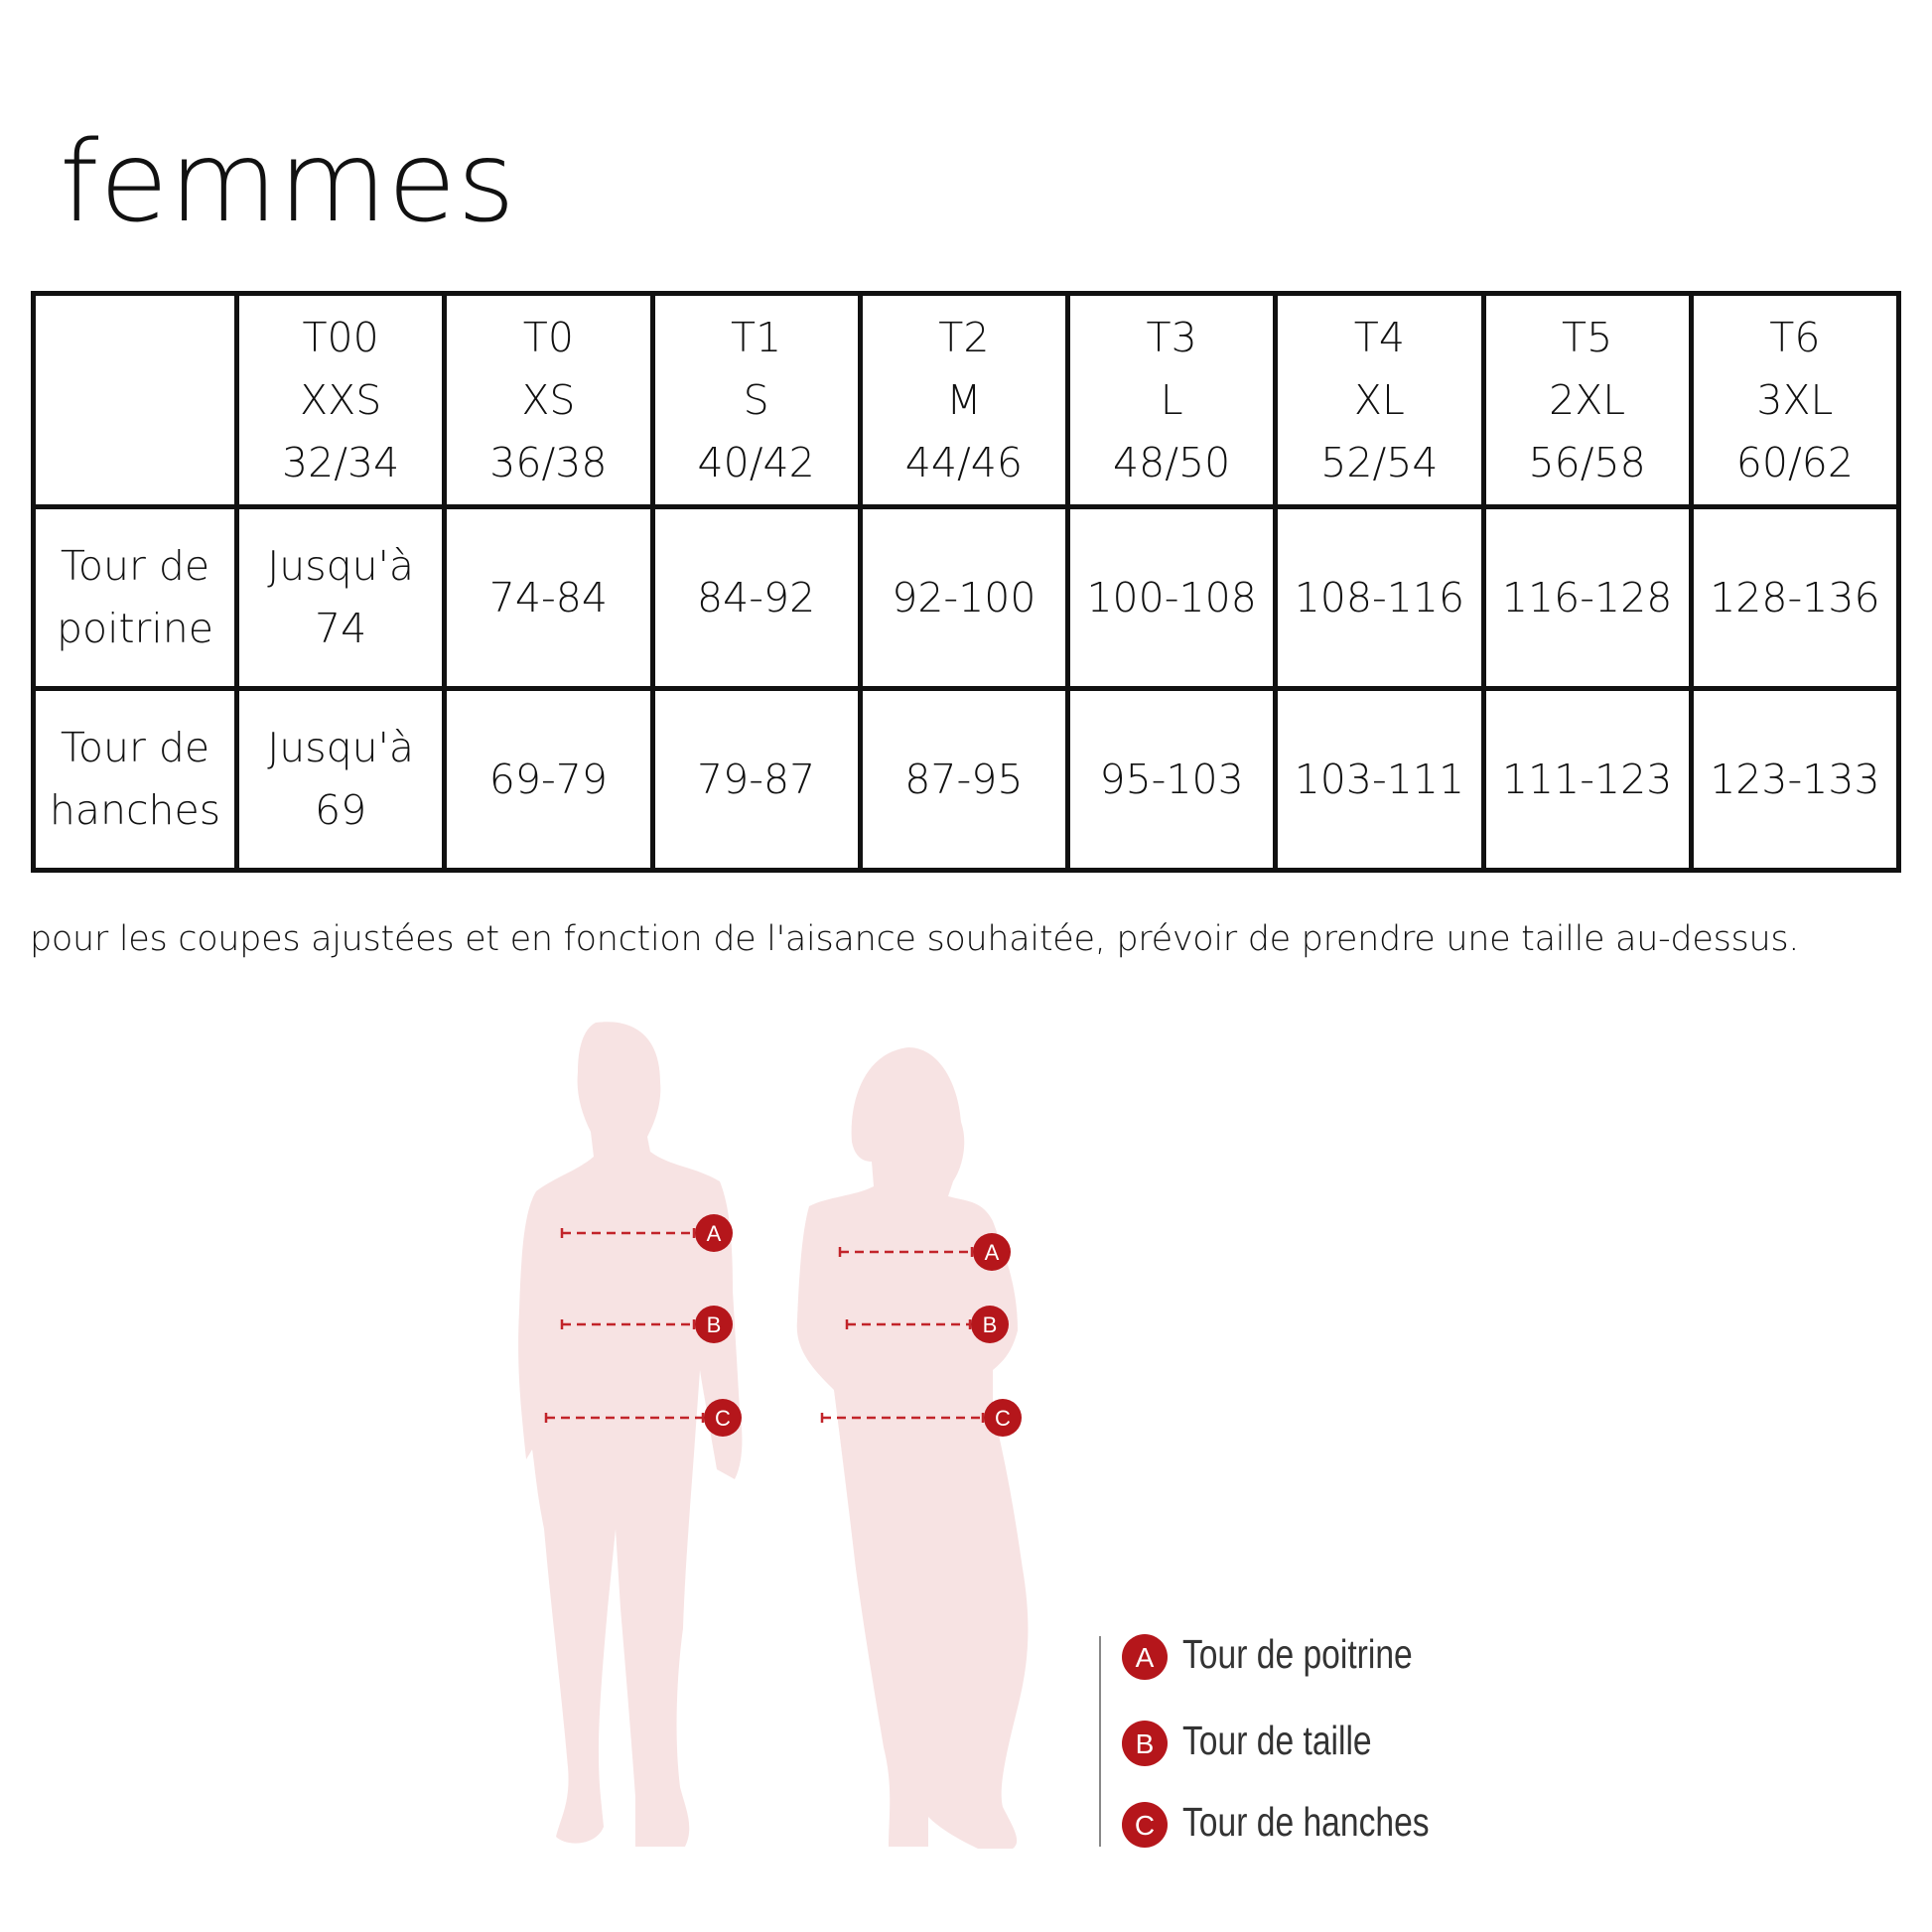 The image size is (1932, 1932). What do you see at coordinates (1277, 1741) in the screenshot?
I see `legend-label: Tour de taille` at bounding box center [1277, 1741].